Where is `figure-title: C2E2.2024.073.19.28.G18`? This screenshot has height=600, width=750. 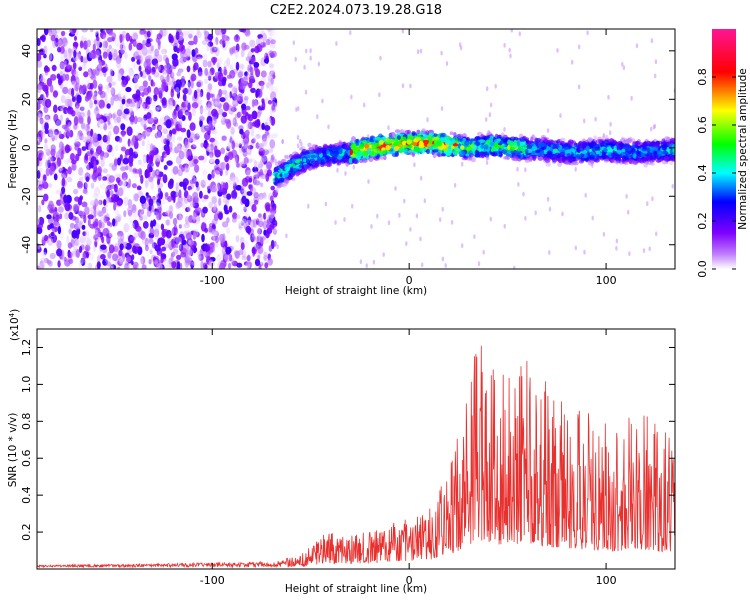 figure-title: C2E2.2024.073.19.28.G18 is located at coordinates (356, 10).